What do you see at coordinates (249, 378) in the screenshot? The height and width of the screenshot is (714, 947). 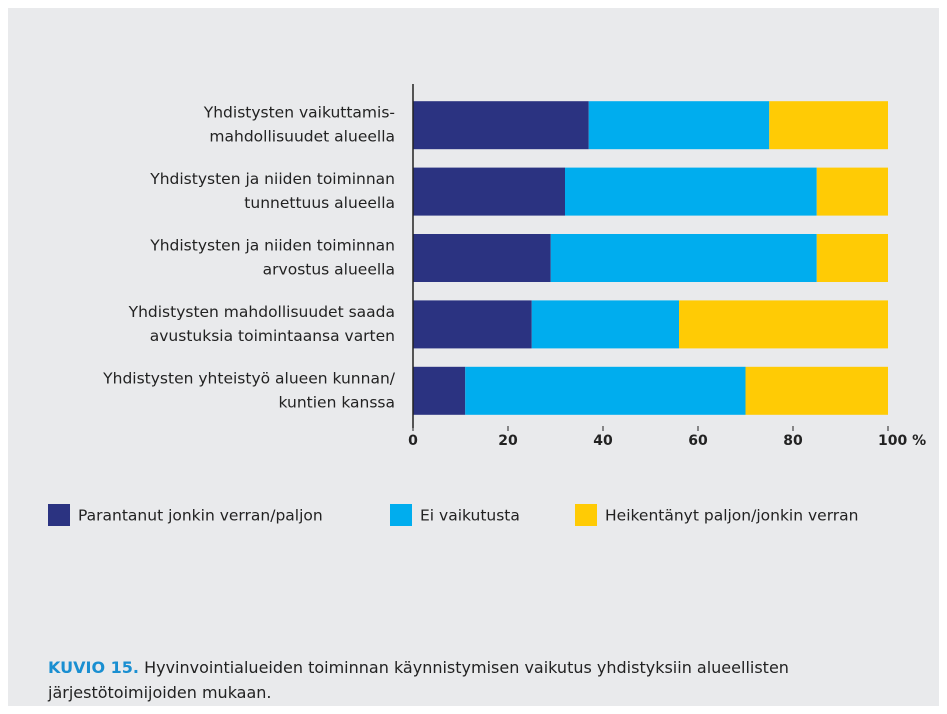 I see `y-tick-label: Yhdistysten yhteistyö alueen kunnan/` at bounding box center [249, 378].